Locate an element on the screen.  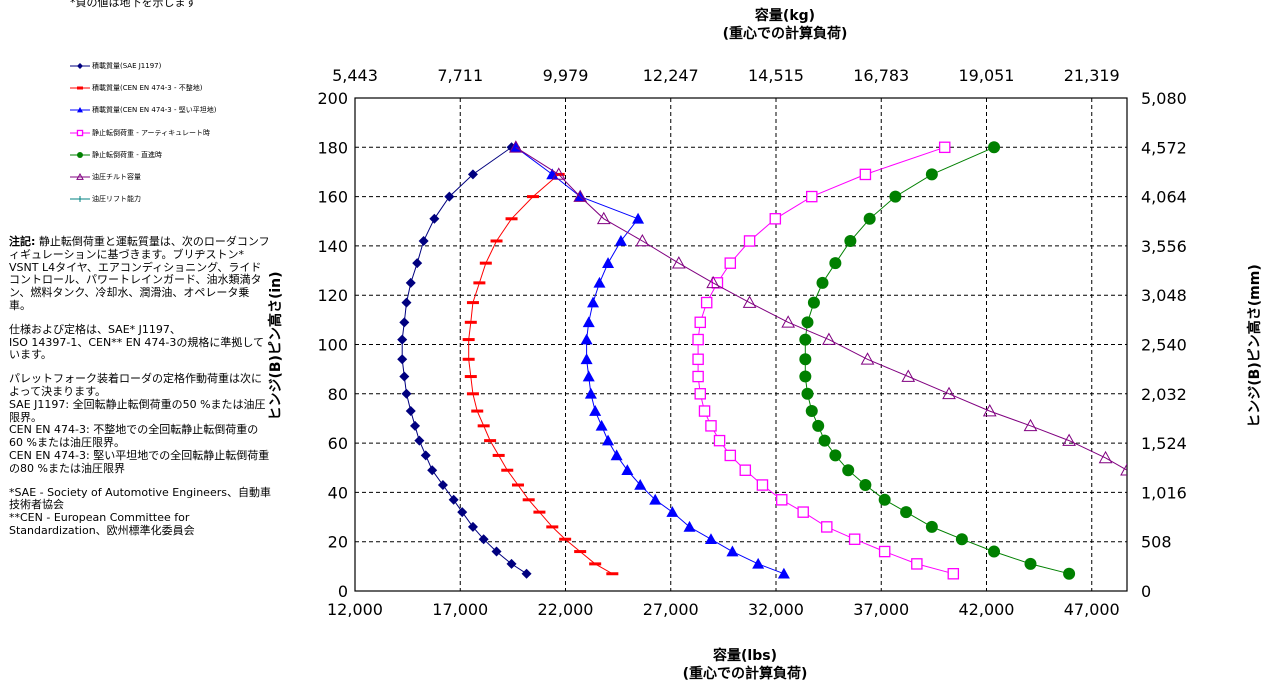
y-right-tick-label: 1,524 is located at coordinates (1164, 443).